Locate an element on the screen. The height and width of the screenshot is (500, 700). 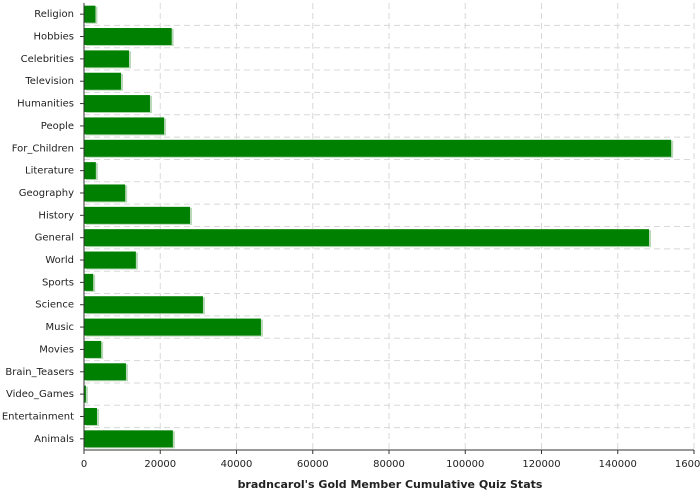
x-tick-label: 160000 is located at coordinates (687, 464).